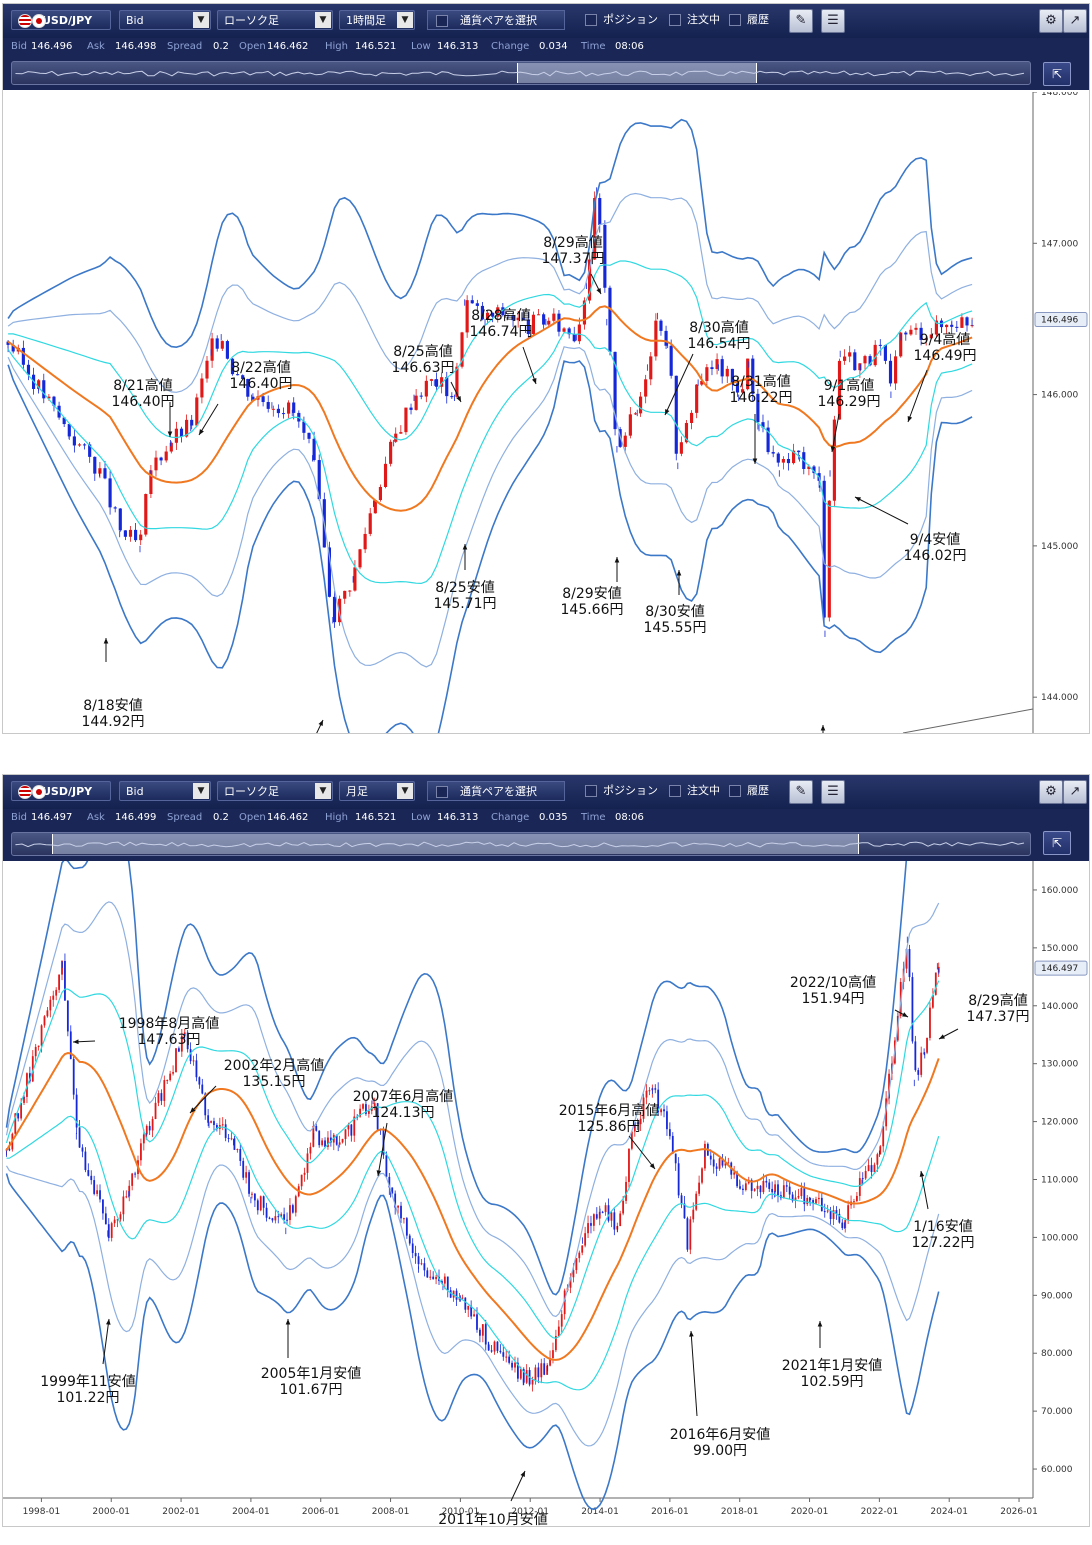 The width and height of the screenshot is (1092, 1545). Describe the element at coordinates (42, 1512) in the screenshot. I see `time-tick-label: 1998-01` at that location.